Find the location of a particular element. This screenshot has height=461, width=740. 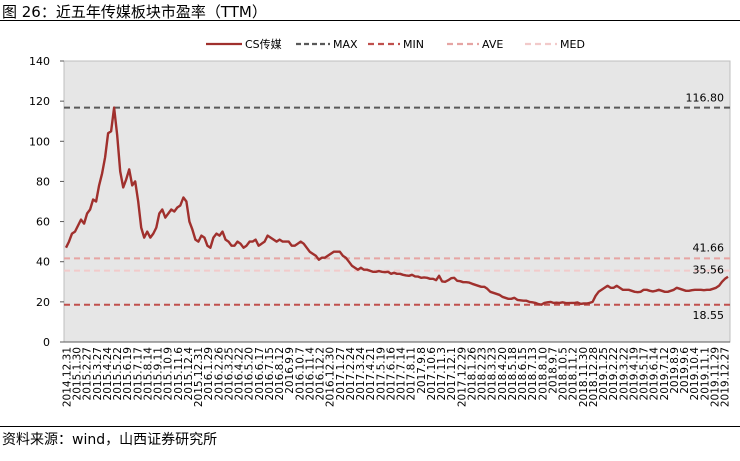

ref-label-med: 35.56 is located at coordinates (709, 270).